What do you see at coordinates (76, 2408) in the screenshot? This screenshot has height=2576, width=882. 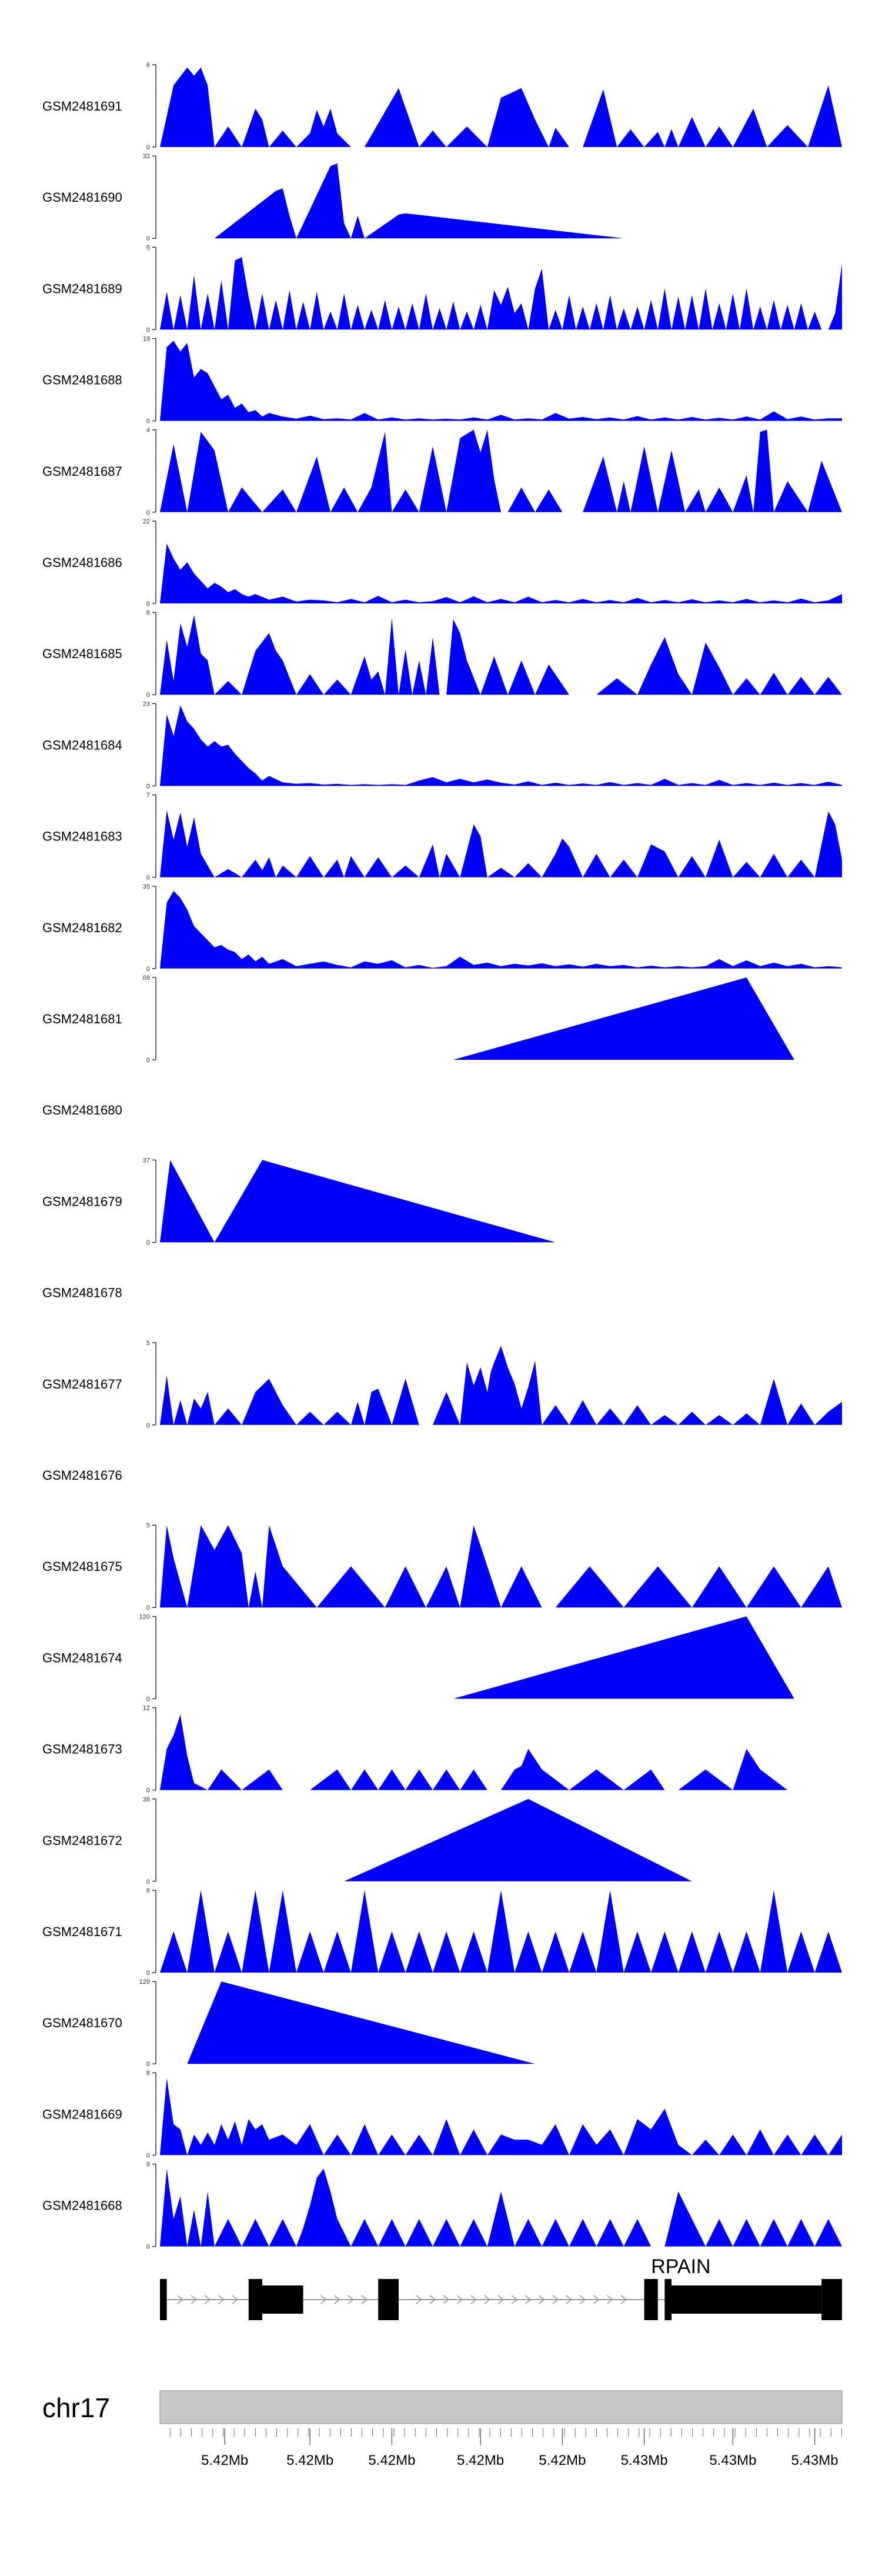 I see `chromosome-label: chr17` at bounding box center [76, 2408].